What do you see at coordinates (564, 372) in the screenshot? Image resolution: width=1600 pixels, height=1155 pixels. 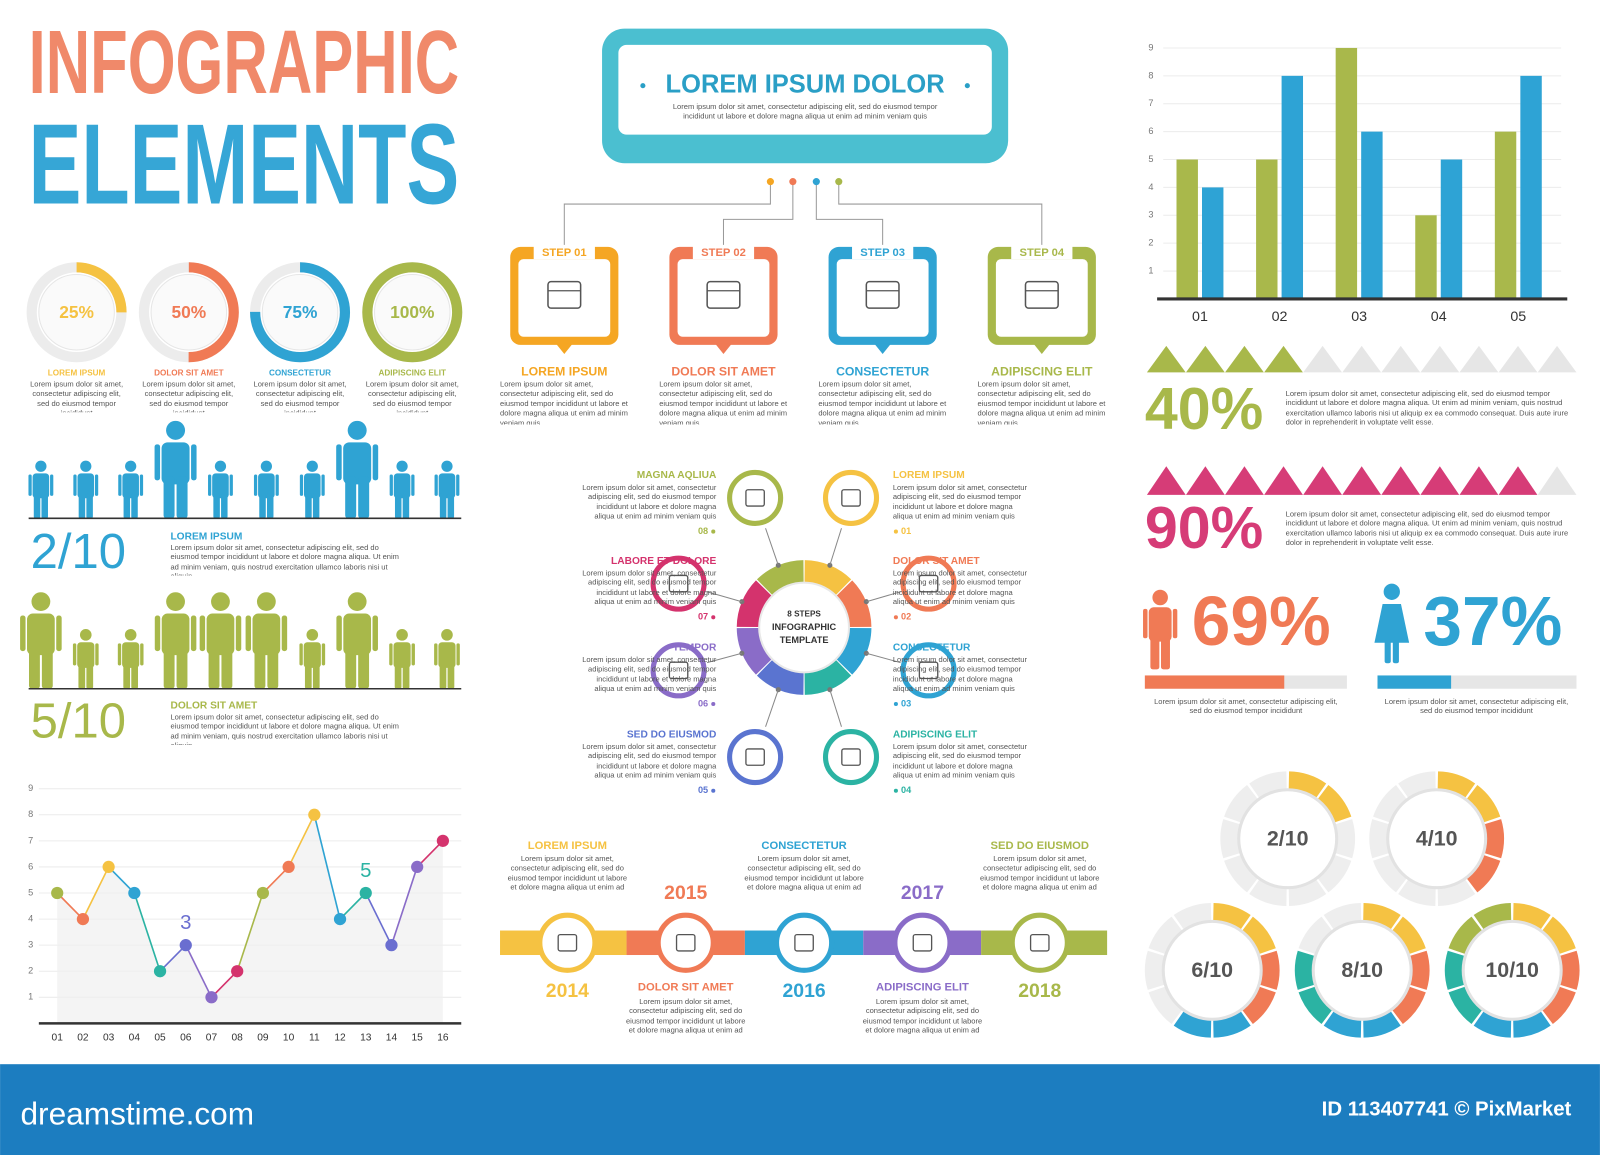 I see `step-title: LOREM IPSUM` at bounding box center [564, 372].